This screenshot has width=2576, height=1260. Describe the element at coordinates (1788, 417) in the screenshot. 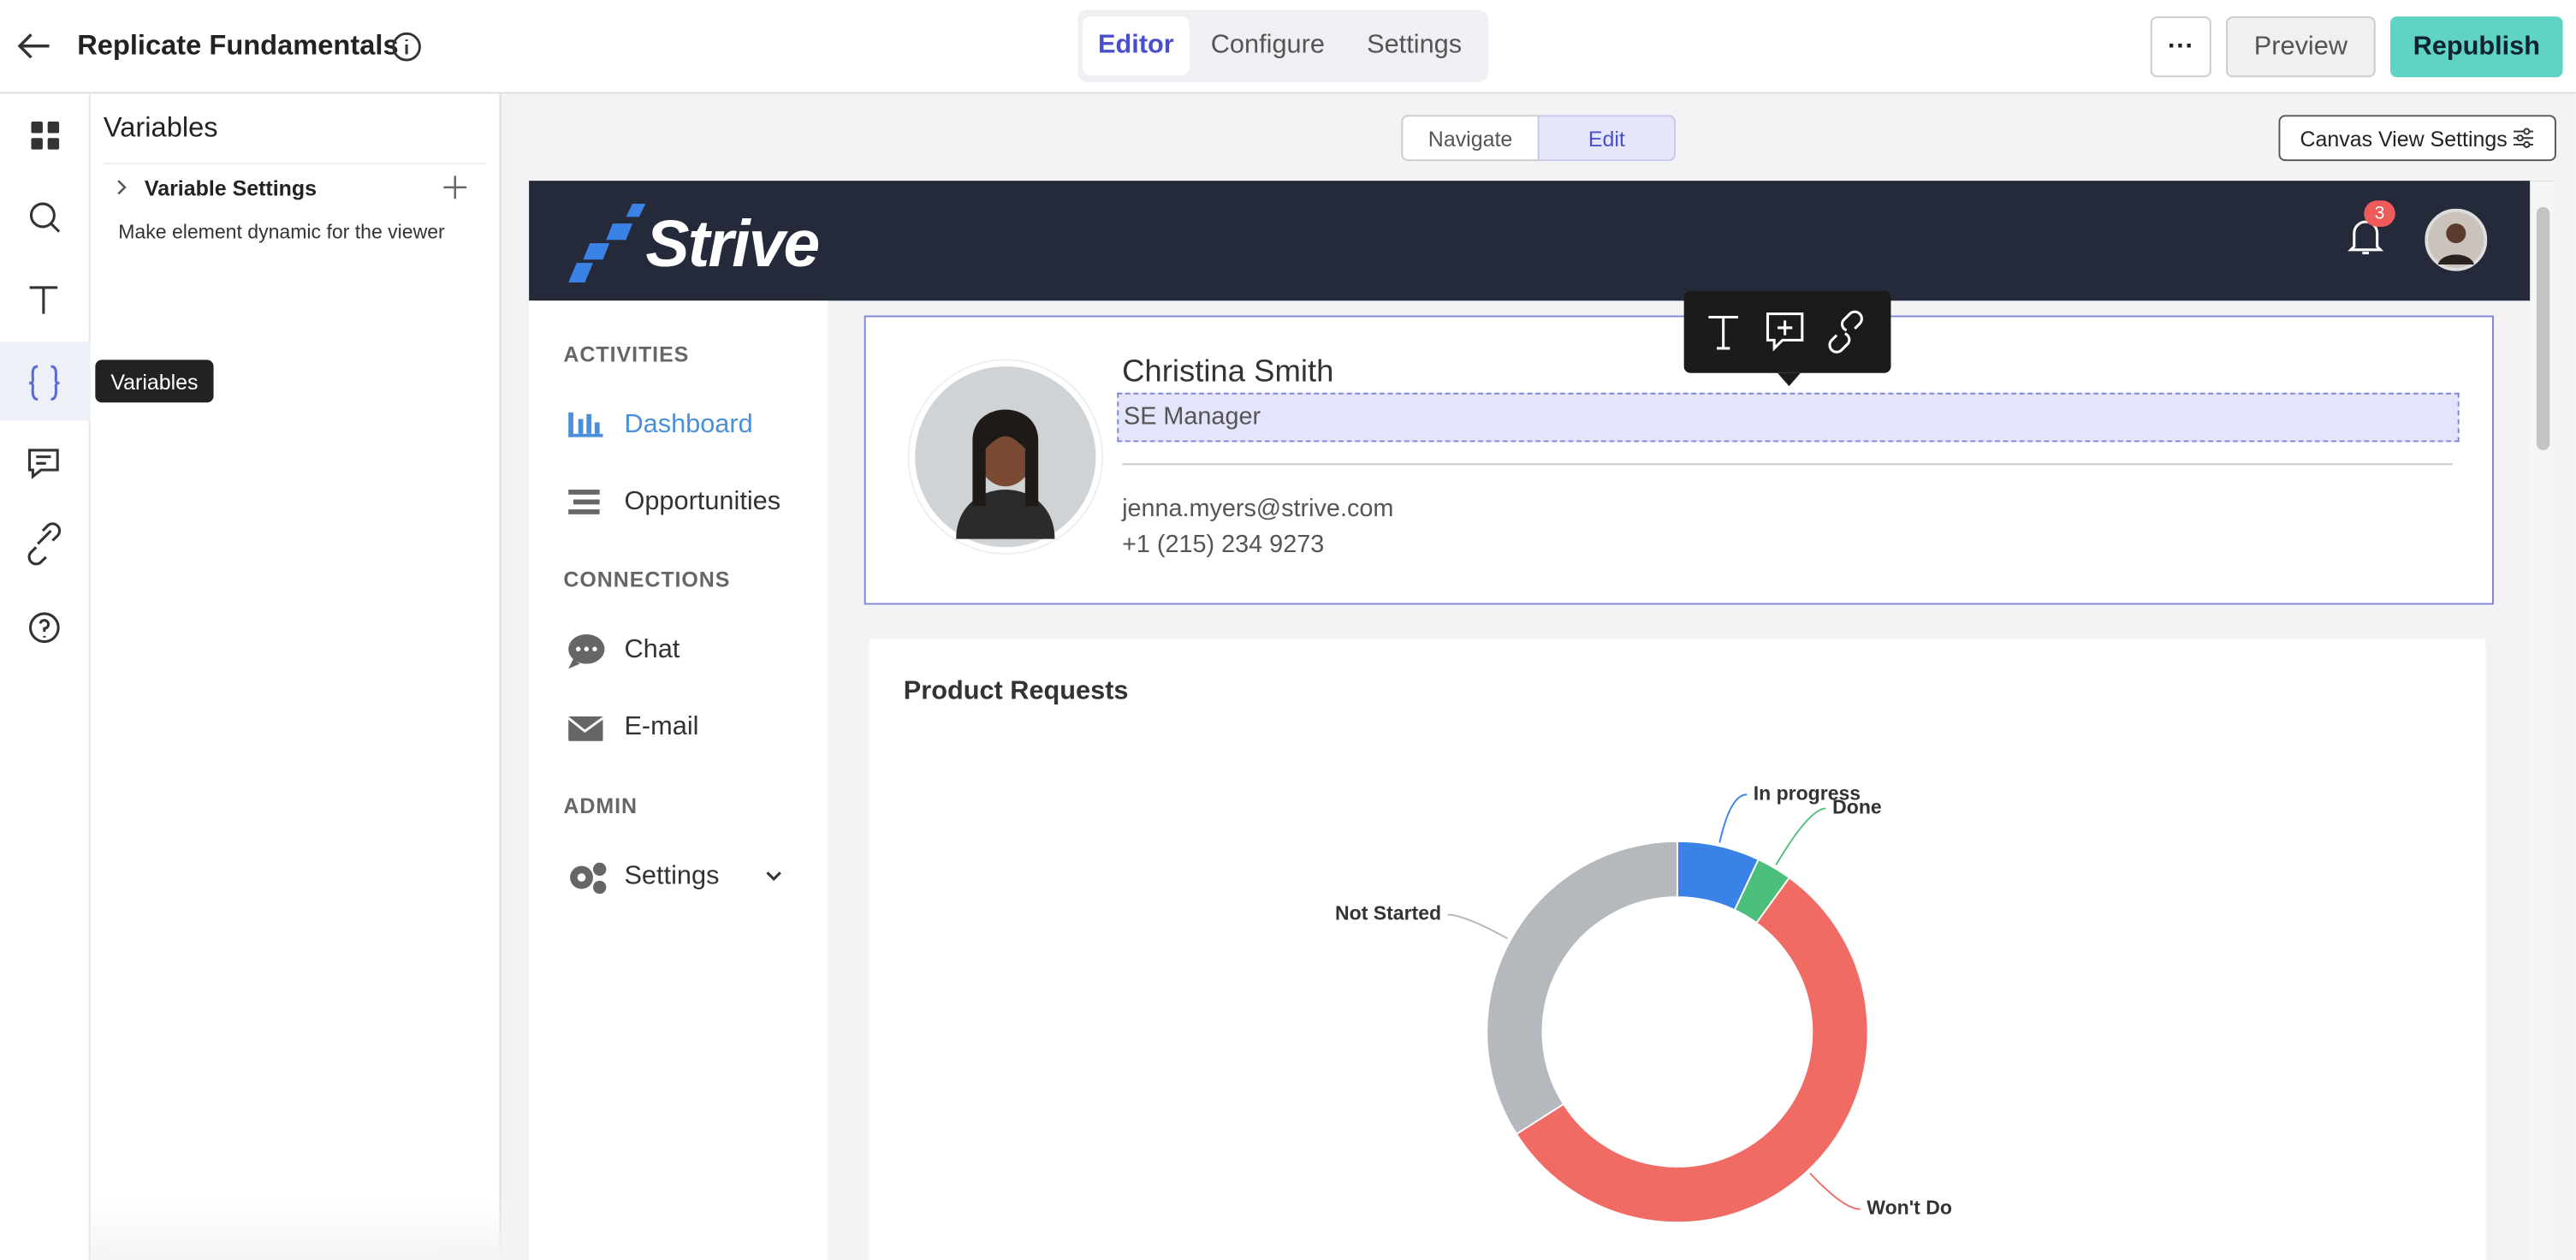

I see `profile-role: SE Manager` at that location.